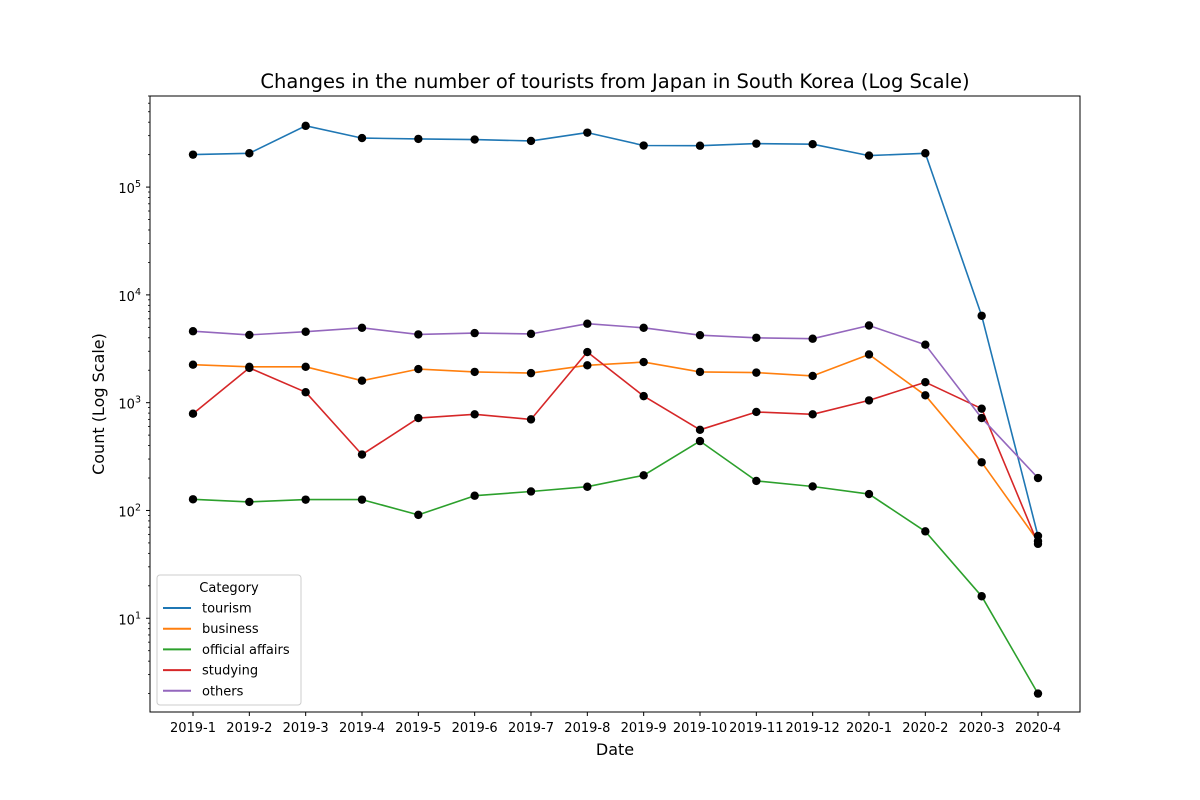 This screenshot has height=800, width=1200. Describe the element at coordinates (418, 728) in the screenshot. I see `x-tick-label: 2019-5` at that location.